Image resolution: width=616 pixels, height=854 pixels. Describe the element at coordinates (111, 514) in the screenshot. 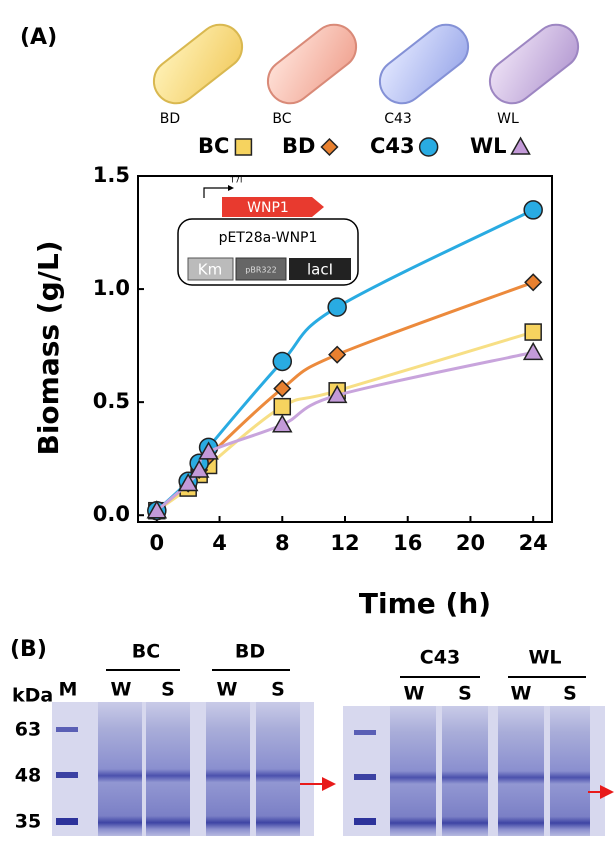

I see `y-tick-label: 0.0` at that location.